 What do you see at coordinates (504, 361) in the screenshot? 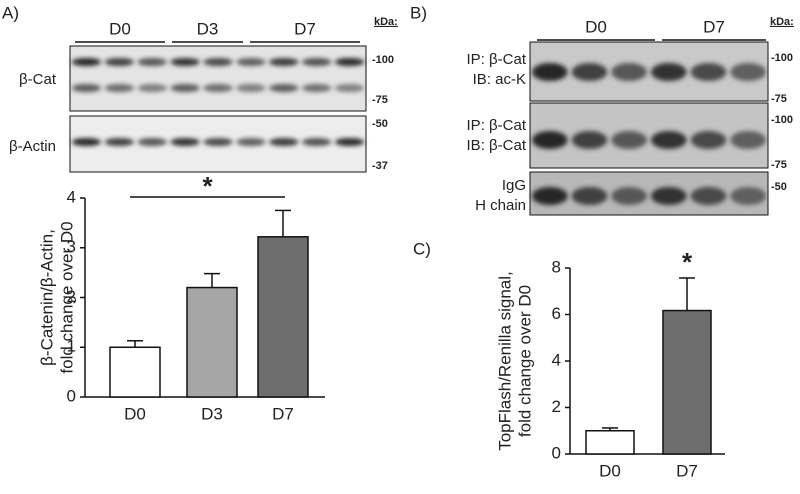
I see `y-axis-label: TopFlash/Renilla signal,` at bounding box center [504, 361].